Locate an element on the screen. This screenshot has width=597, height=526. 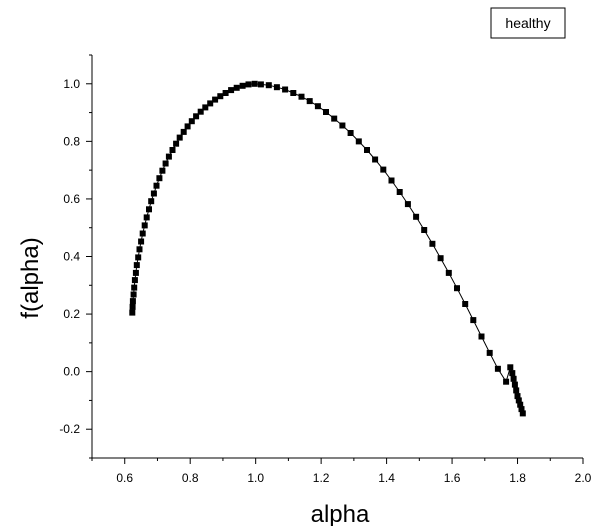
y-axis-title: f(alpha) is located at coordinates (30, 277).